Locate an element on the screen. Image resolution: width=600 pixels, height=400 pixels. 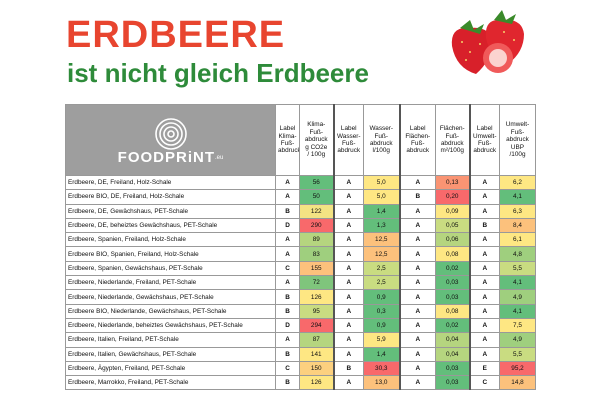
header-line: Wasser- is located at coordinates (381, 129).